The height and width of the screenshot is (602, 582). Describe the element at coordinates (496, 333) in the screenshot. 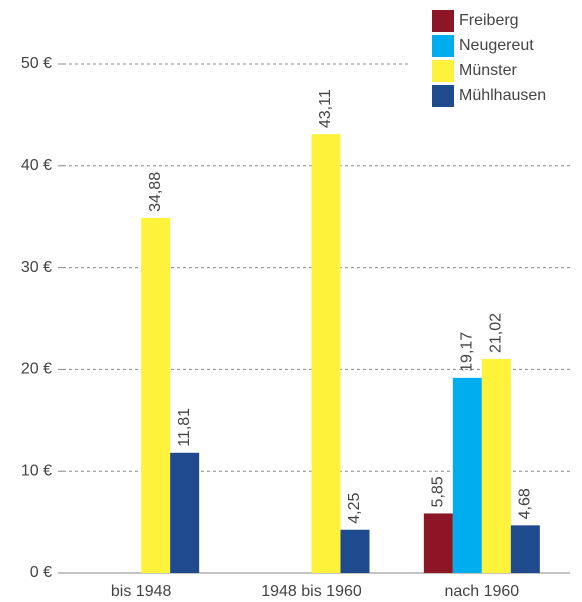

I see `value-label: 21,02` at that location.